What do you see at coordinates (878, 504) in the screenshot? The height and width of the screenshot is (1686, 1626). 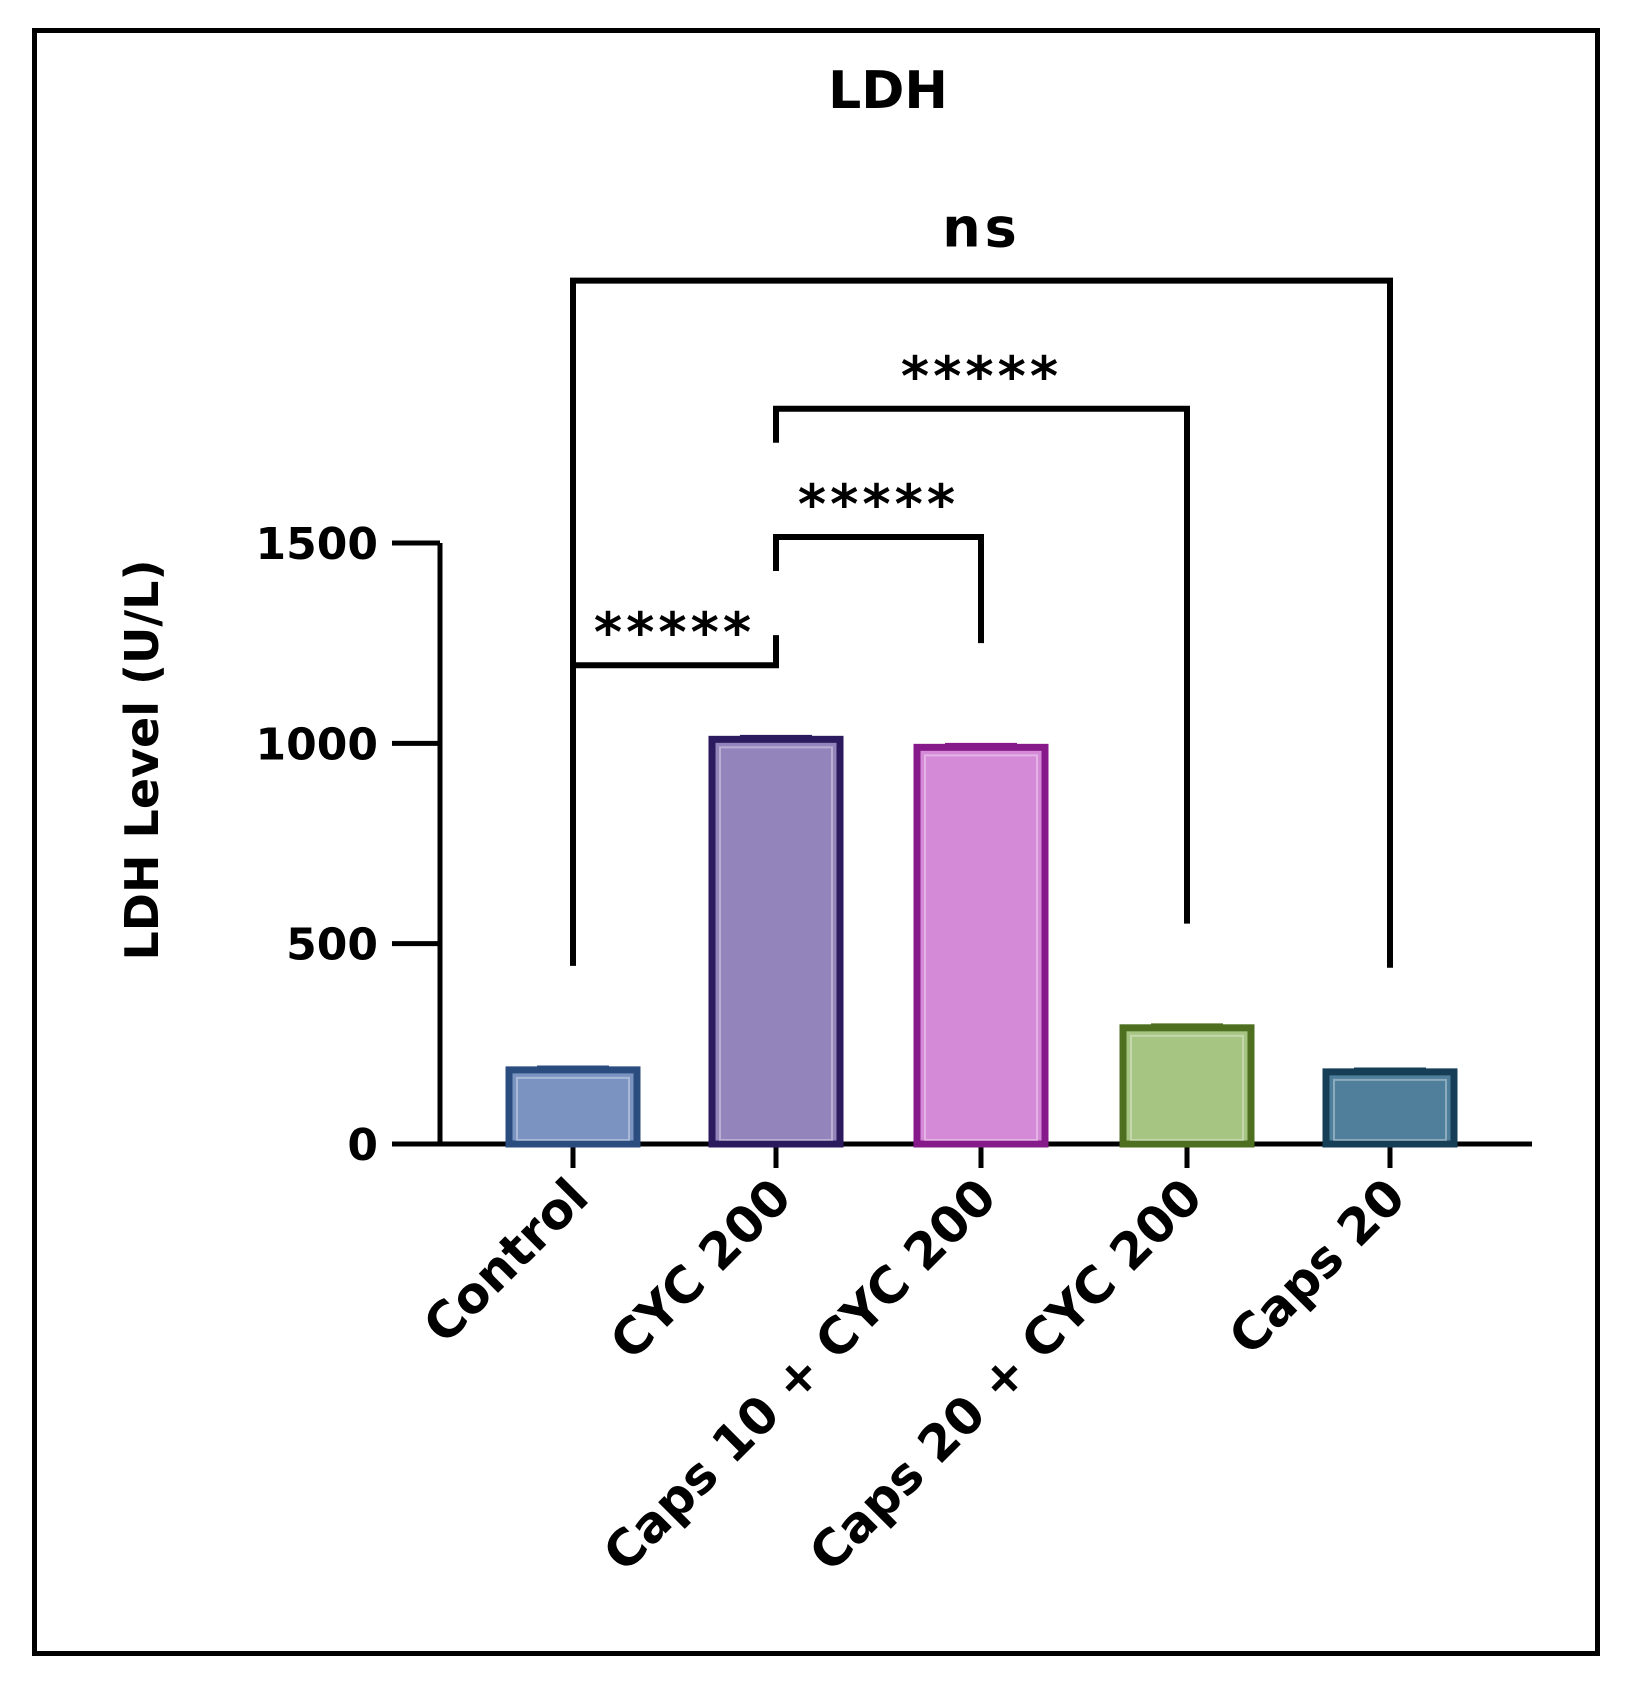 I see `significance-label-1: *****` at bounding box center [878, 504].